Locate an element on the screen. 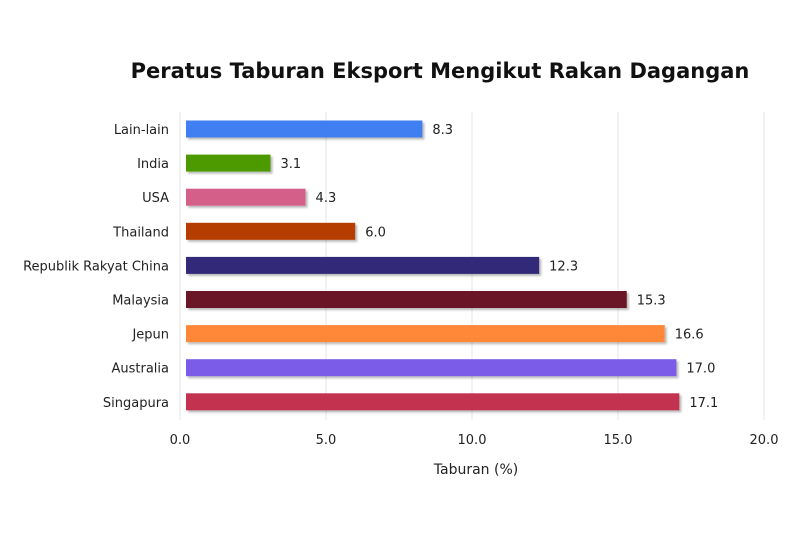 The height and width of the screenshot is (533, 800). x-tick-labels: 0.0 5.0 10.0 15.0 20.0 is located at coordinates (474, 440).